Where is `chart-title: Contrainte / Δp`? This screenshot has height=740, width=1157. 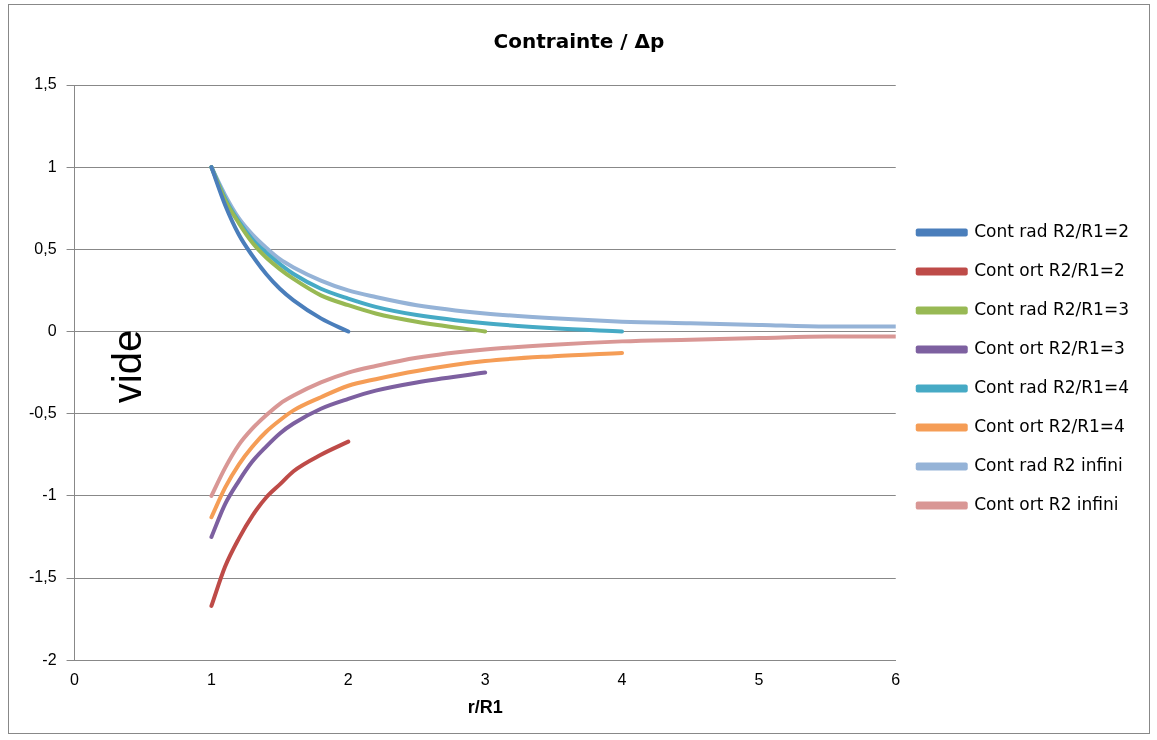
chart-title: Contrainte / Δp is located at coordinates (579, 41).